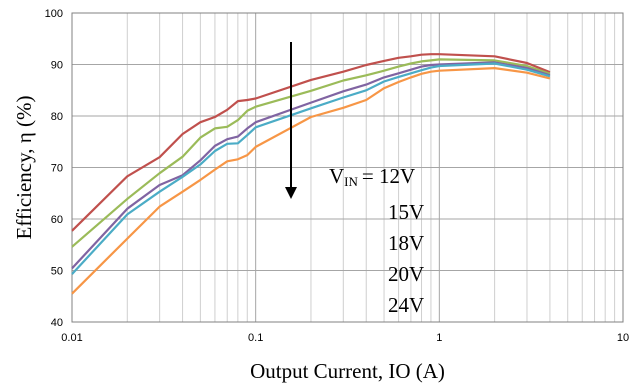 This screenshot has height=392, width=635. What do you see at coordinates (406, 274) in the screenshot?
I see `vin-label-20v: 20V` at bounding box center [406, 274].